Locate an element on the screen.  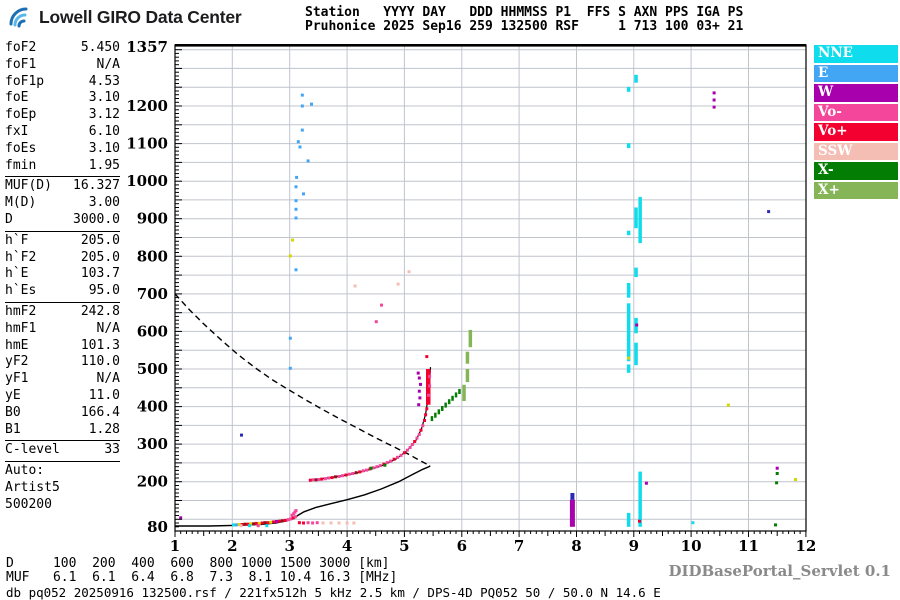
param-row: hmF2 242.8 is located at coordinates (62, 312).